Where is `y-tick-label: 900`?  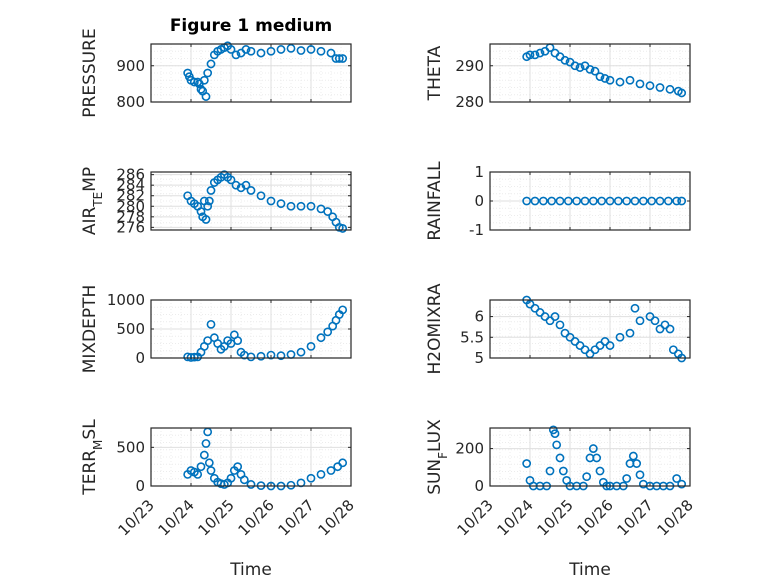 y-tick-label: 900 is located at coordinates (130, 66).